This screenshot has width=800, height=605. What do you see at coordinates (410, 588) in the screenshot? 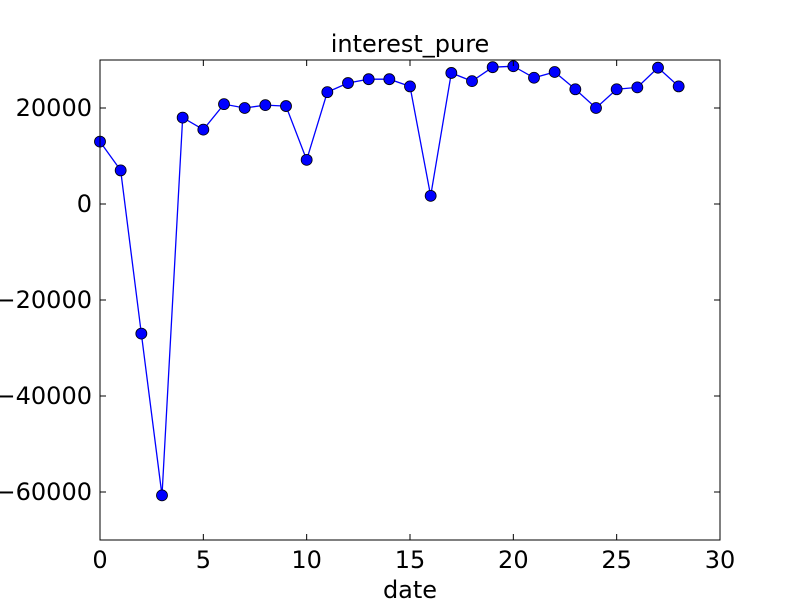
I see `x-axis-label: date` at bounding box center [410, 588].